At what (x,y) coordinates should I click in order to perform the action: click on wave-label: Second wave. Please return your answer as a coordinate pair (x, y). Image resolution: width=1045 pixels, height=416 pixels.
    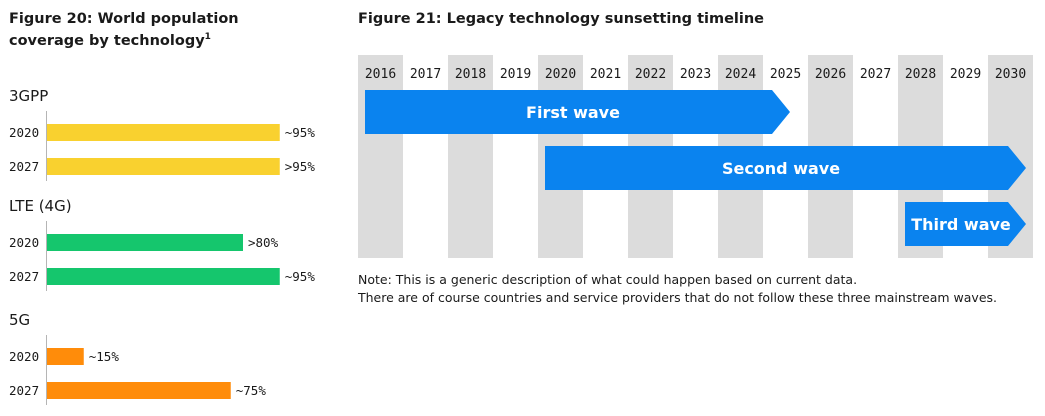
    Looking at the image, I should click on (781, 168).